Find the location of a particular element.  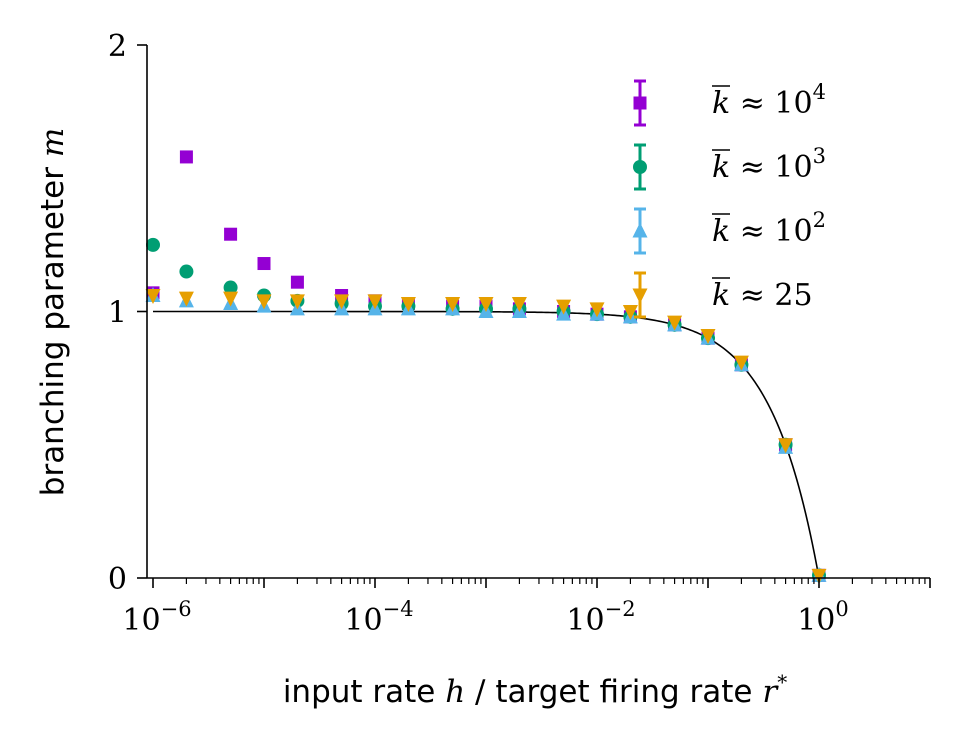

legend-marker-square is located at coordinates (640, 103).